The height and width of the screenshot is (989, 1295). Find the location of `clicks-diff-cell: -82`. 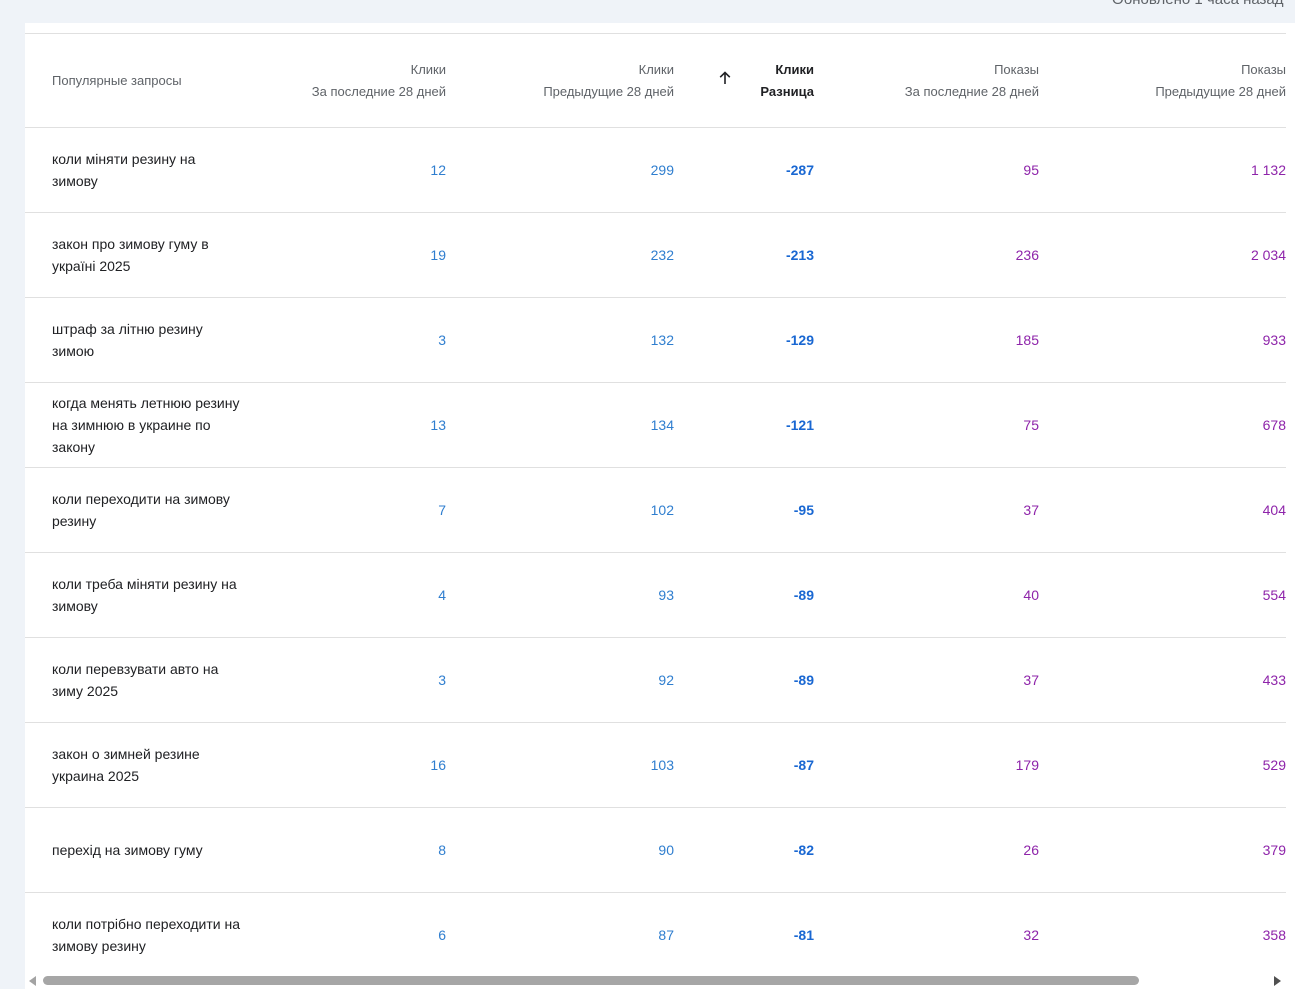

clicks-diff-cell: -82 is located at coordinates (744, 850).